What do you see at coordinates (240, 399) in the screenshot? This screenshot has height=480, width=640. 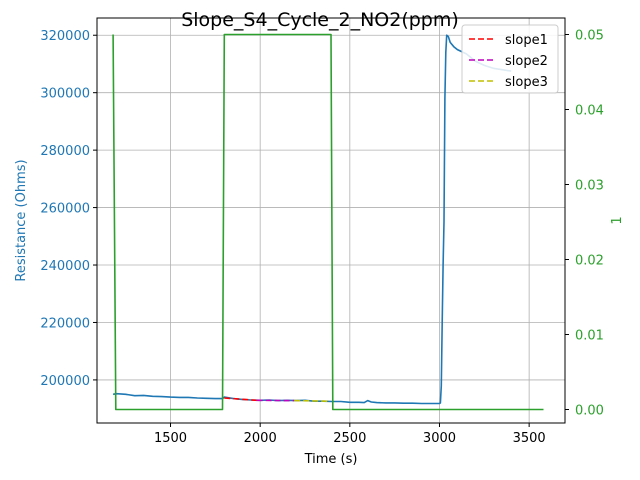 I see `series-line-slope1` at bounding box center [240, 399].